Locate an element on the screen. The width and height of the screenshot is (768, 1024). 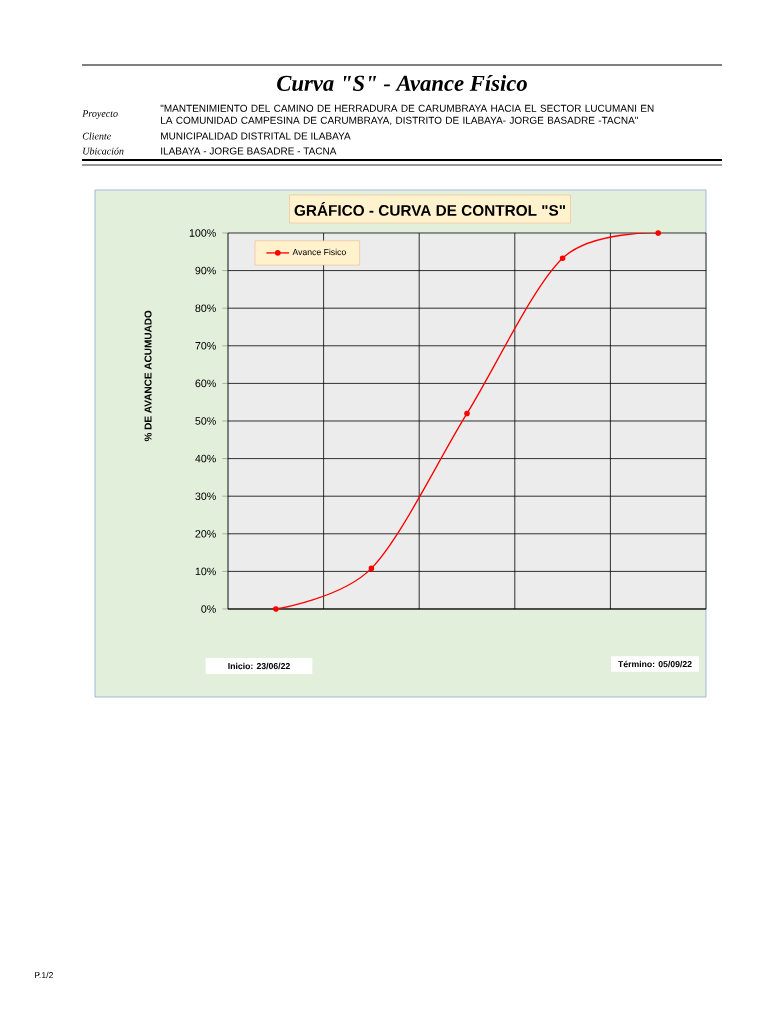
y-axis-title: % DE AVANCE ACUMUADO is located at coordinates (148, 376).